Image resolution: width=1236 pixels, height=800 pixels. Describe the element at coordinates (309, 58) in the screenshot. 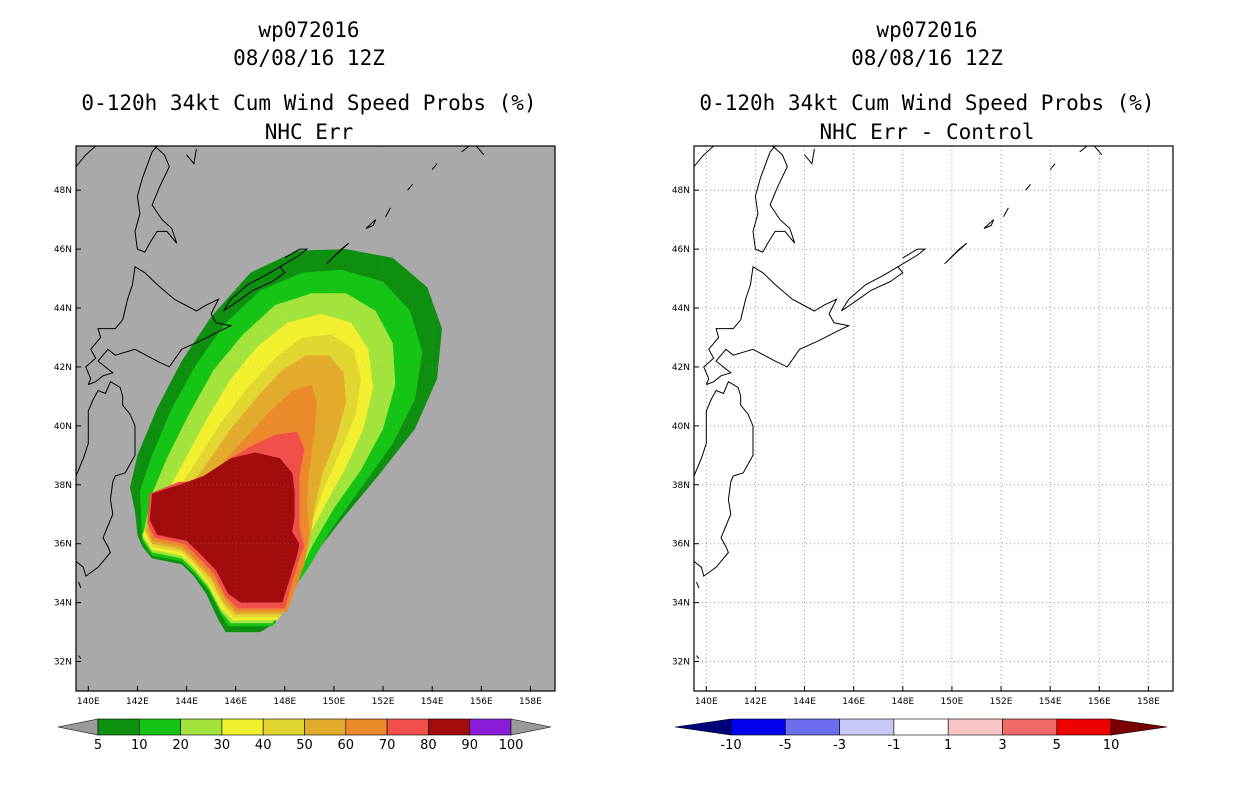

I see `datetime: 08/08/16 12Z` at that location.